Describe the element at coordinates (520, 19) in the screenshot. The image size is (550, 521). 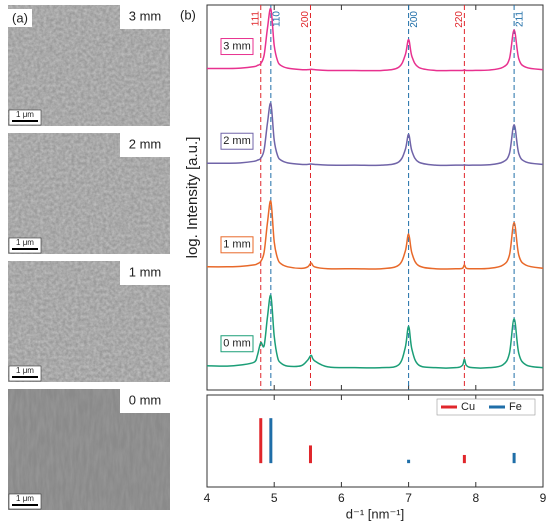
I see `reference-label: 211` at that location.